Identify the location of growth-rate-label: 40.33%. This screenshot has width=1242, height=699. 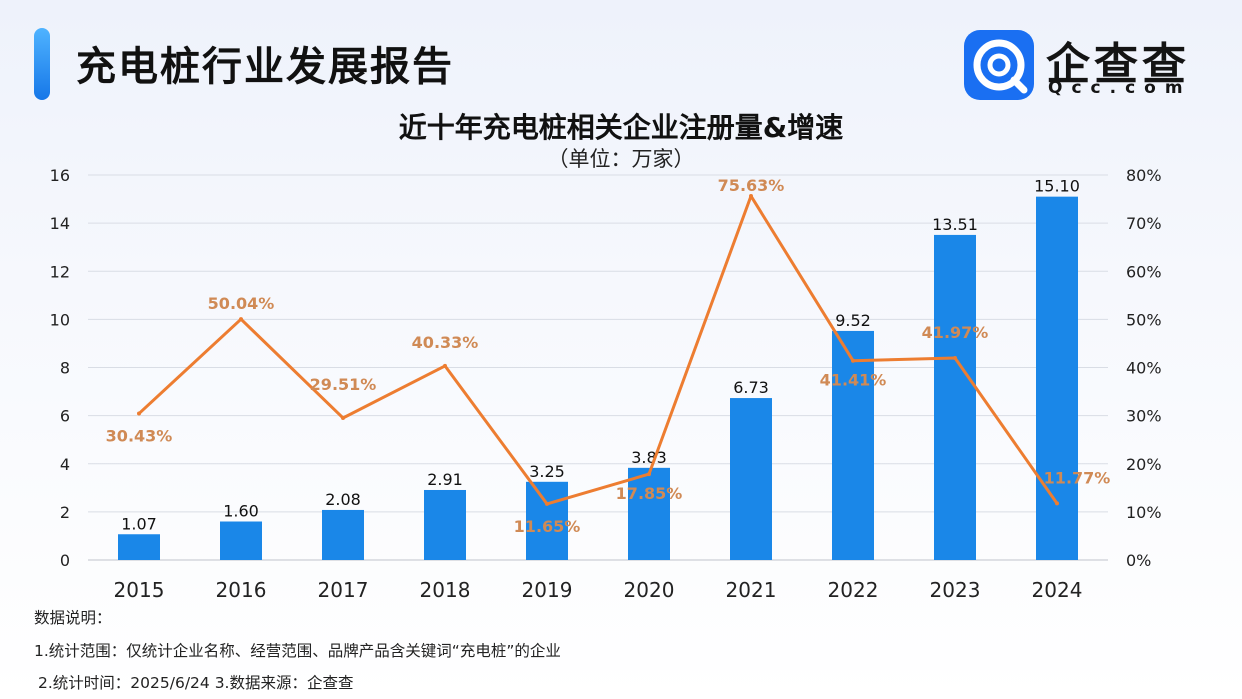
(445, 342).